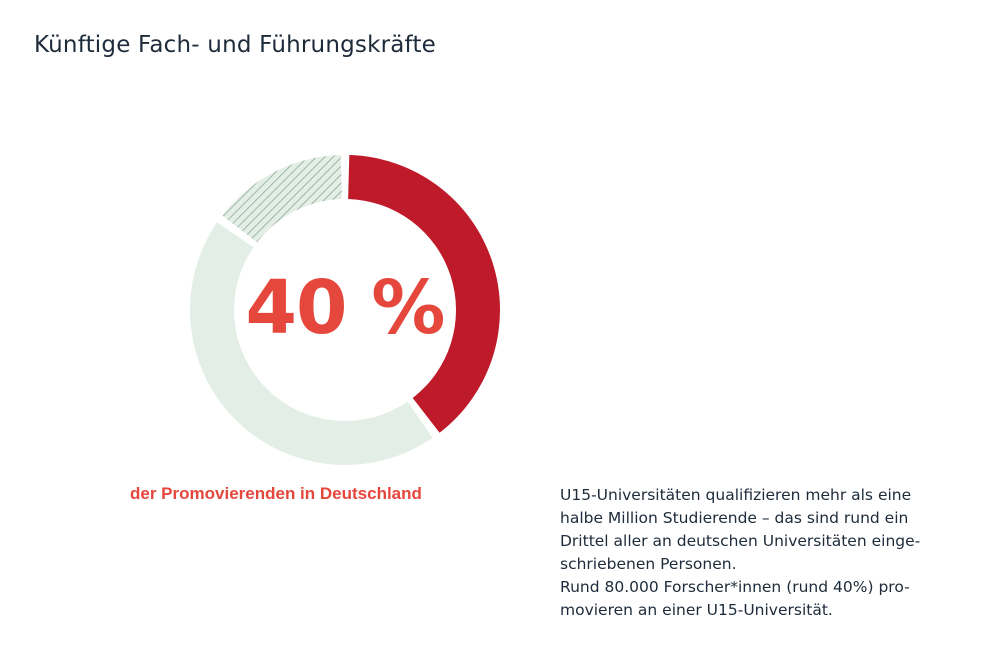 This screenshot has width=1000, height=666. What do you see at coordinates (696, 610) in the screenshot?
I see `paragraph-line: movieren an einer U15-Universität.` at bounding box center [696, 610].